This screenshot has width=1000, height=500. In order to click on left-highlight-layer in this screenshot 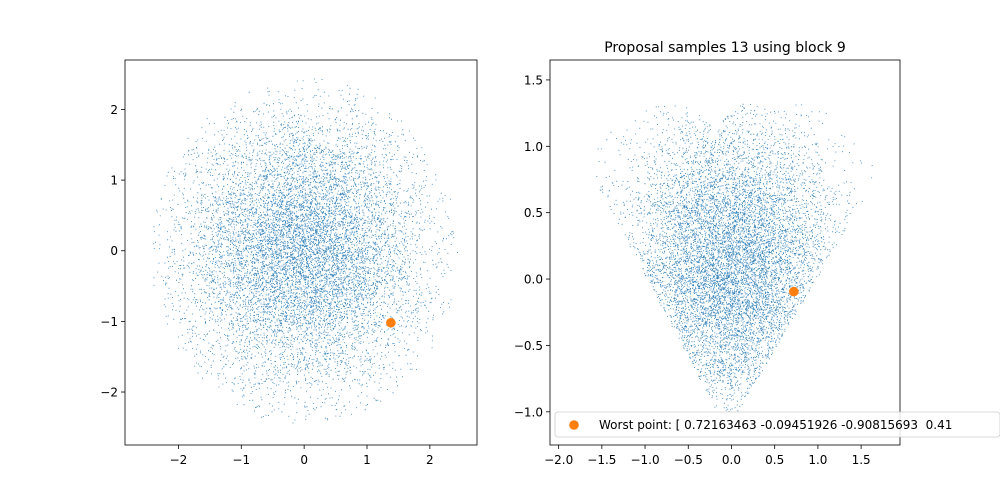, I will do `click(391, 322)`.